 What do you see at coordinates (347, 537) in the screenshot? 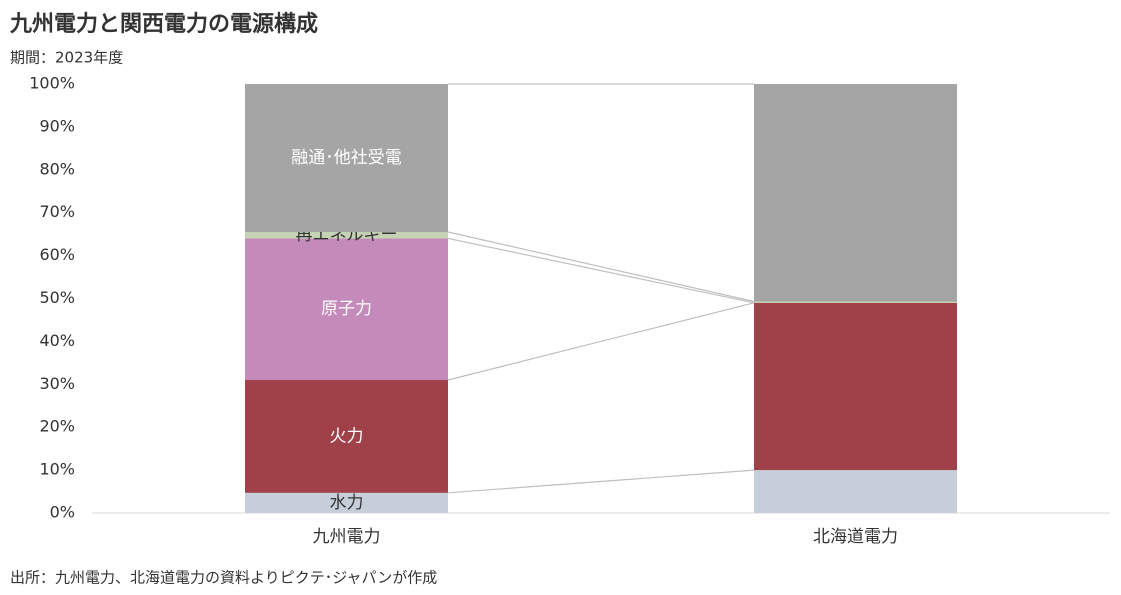
I see `x-tick-label: 九州電力` at bounding box center [347, 537].